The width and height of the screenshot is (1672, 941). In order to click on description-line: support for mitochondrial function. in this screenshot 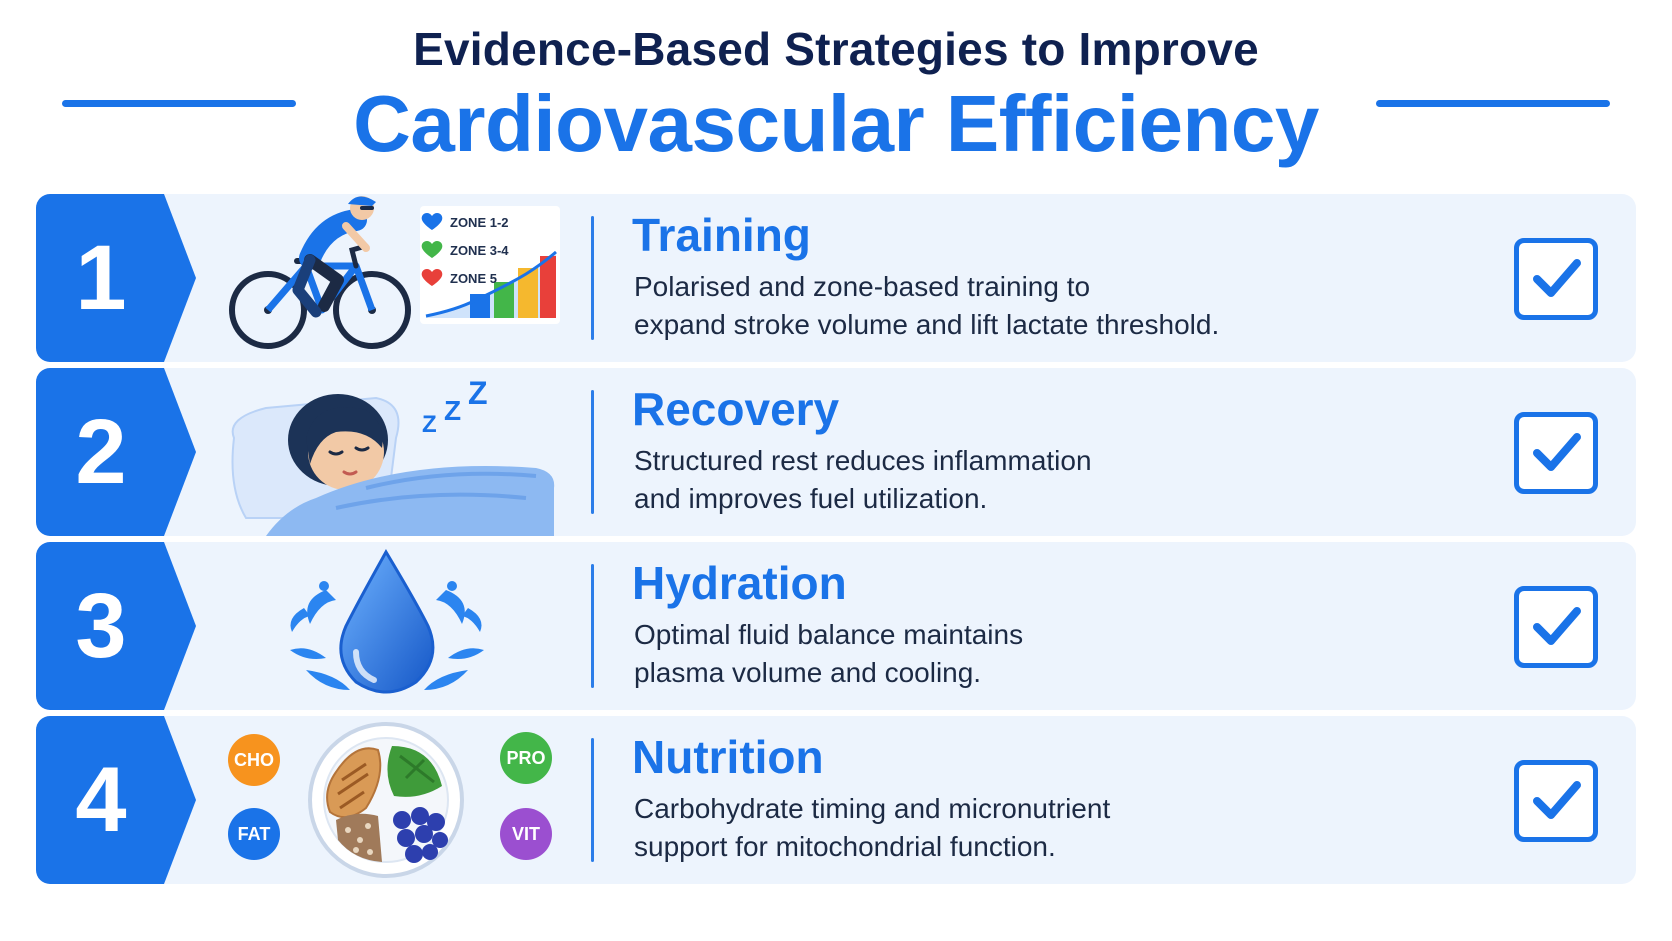, I will do `click(845, 846)`.